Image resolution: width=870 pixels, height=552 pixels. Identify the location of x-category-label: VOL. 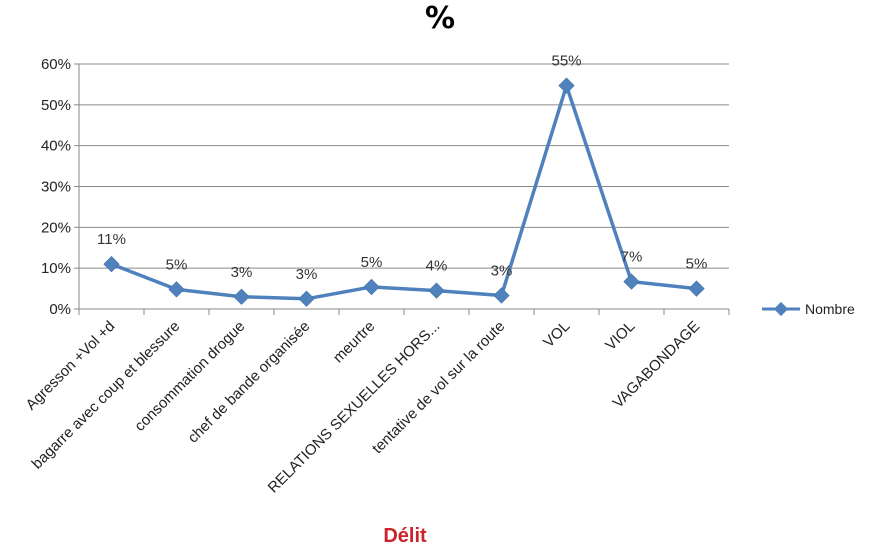
(556, 334).